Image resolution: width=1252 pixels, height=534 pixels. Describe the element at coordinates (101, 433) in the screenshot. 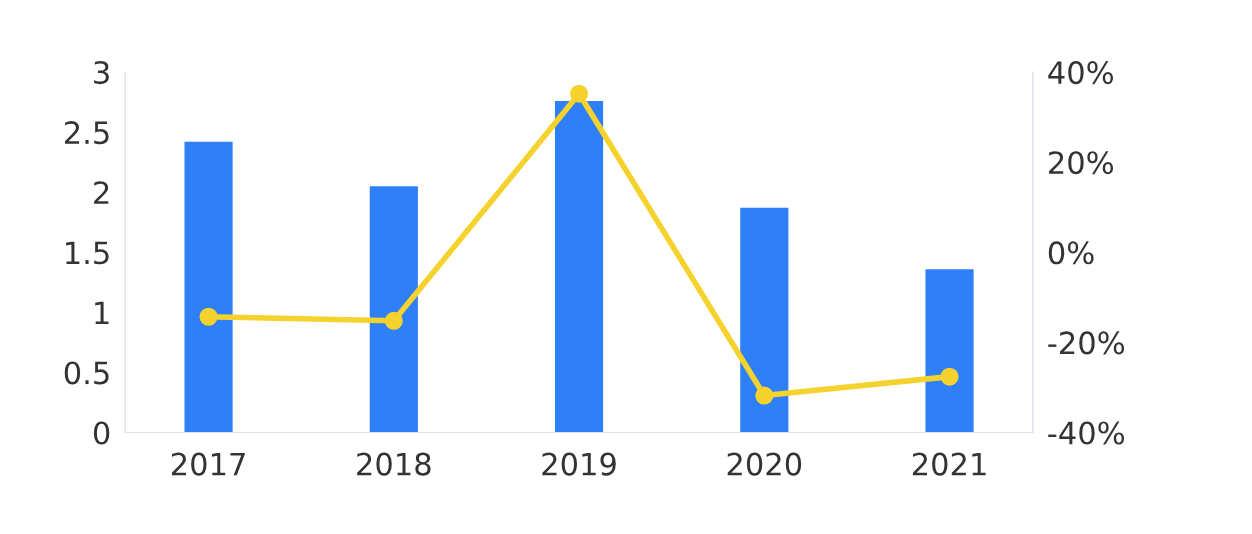

I see `y-tick-label: 0` at that location.